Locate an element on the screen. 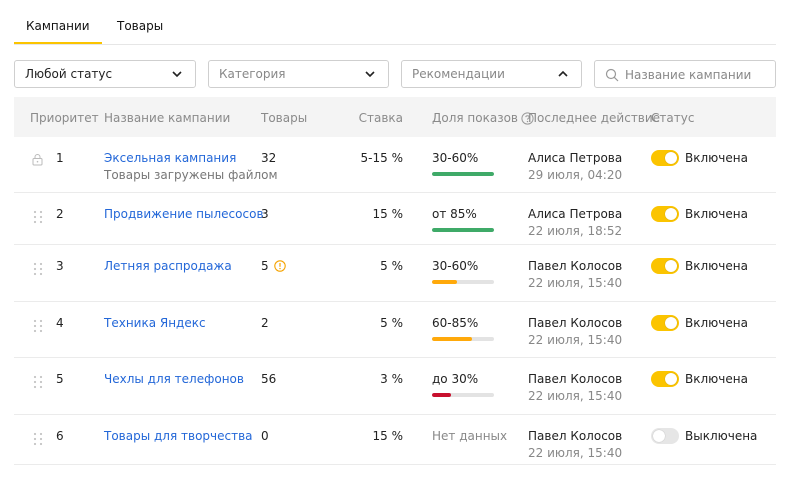 The height and width of the screenshot is (488, 800). campaign-name-link: Продвижение пылесосов is located at coordinates (184, 214).